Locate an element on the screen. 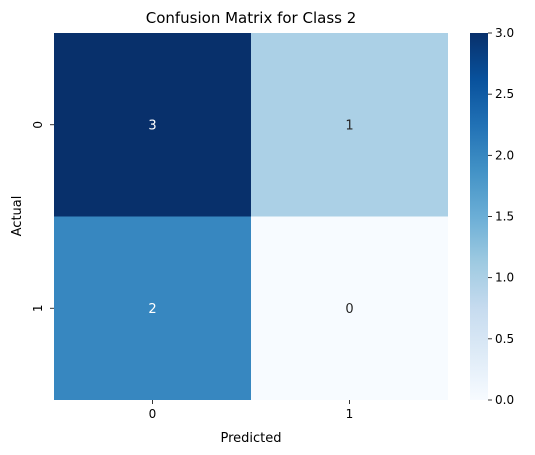  colorbar-tick-label: 2.5 is located at coordinates (504, 94).